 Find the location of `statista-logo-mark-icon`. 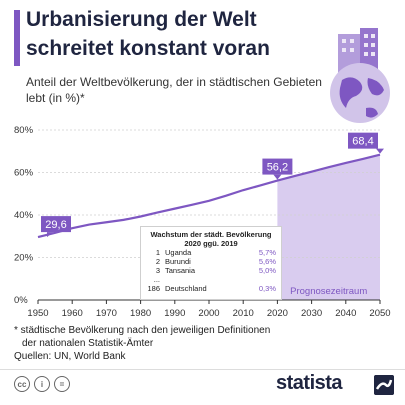

statista-logo-mark-icon is located at coordinates (384, 385).